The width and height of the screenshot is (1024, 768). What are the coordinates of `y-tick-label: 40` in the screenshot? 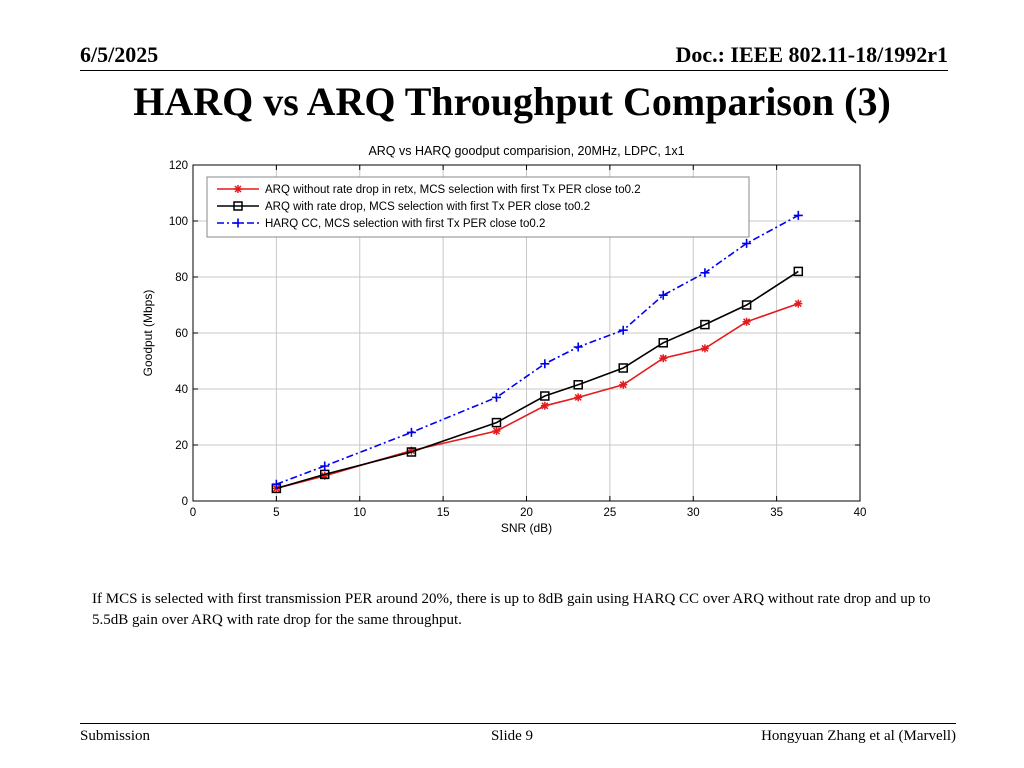 It's located at (181, 390).